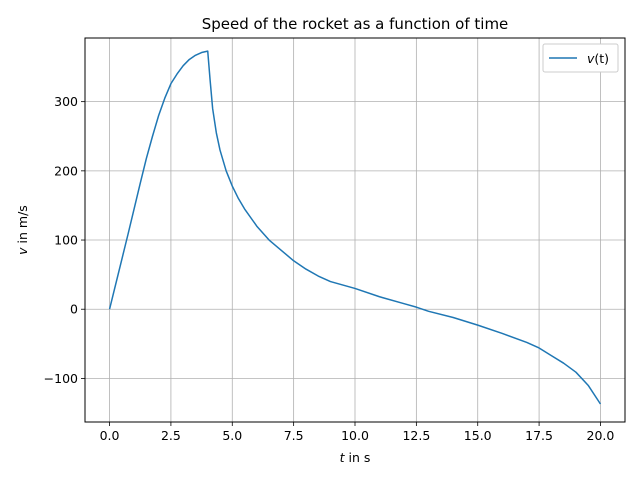  I want to click on legend: v(t), so click(580, 58).